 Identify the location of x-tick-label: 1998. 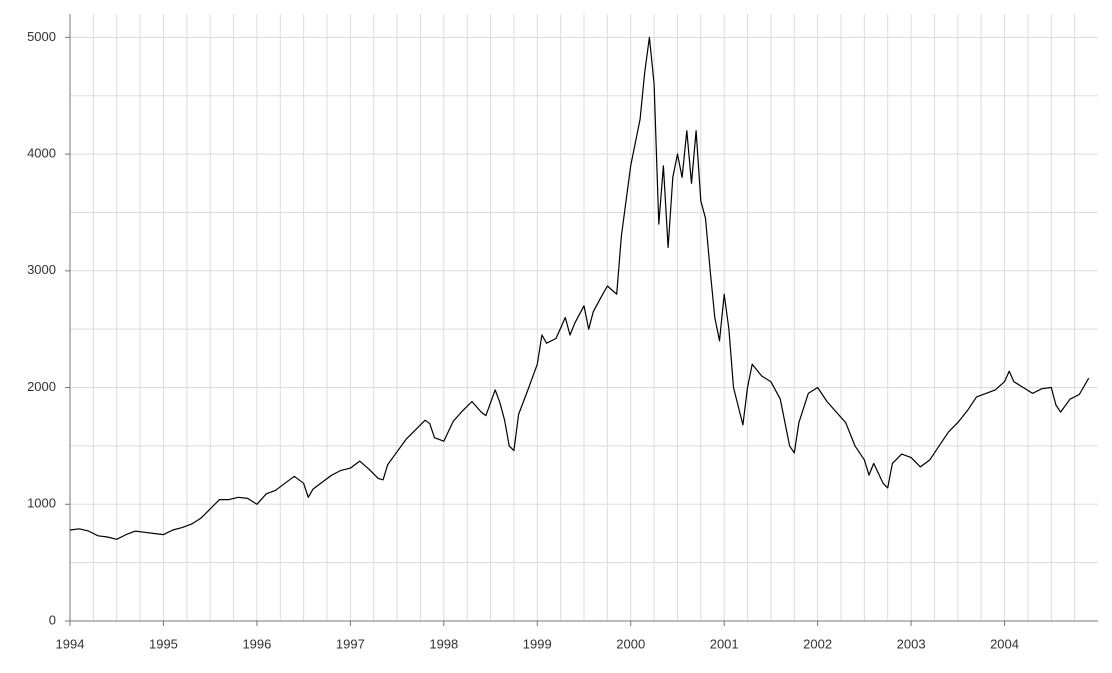
(443, 643).